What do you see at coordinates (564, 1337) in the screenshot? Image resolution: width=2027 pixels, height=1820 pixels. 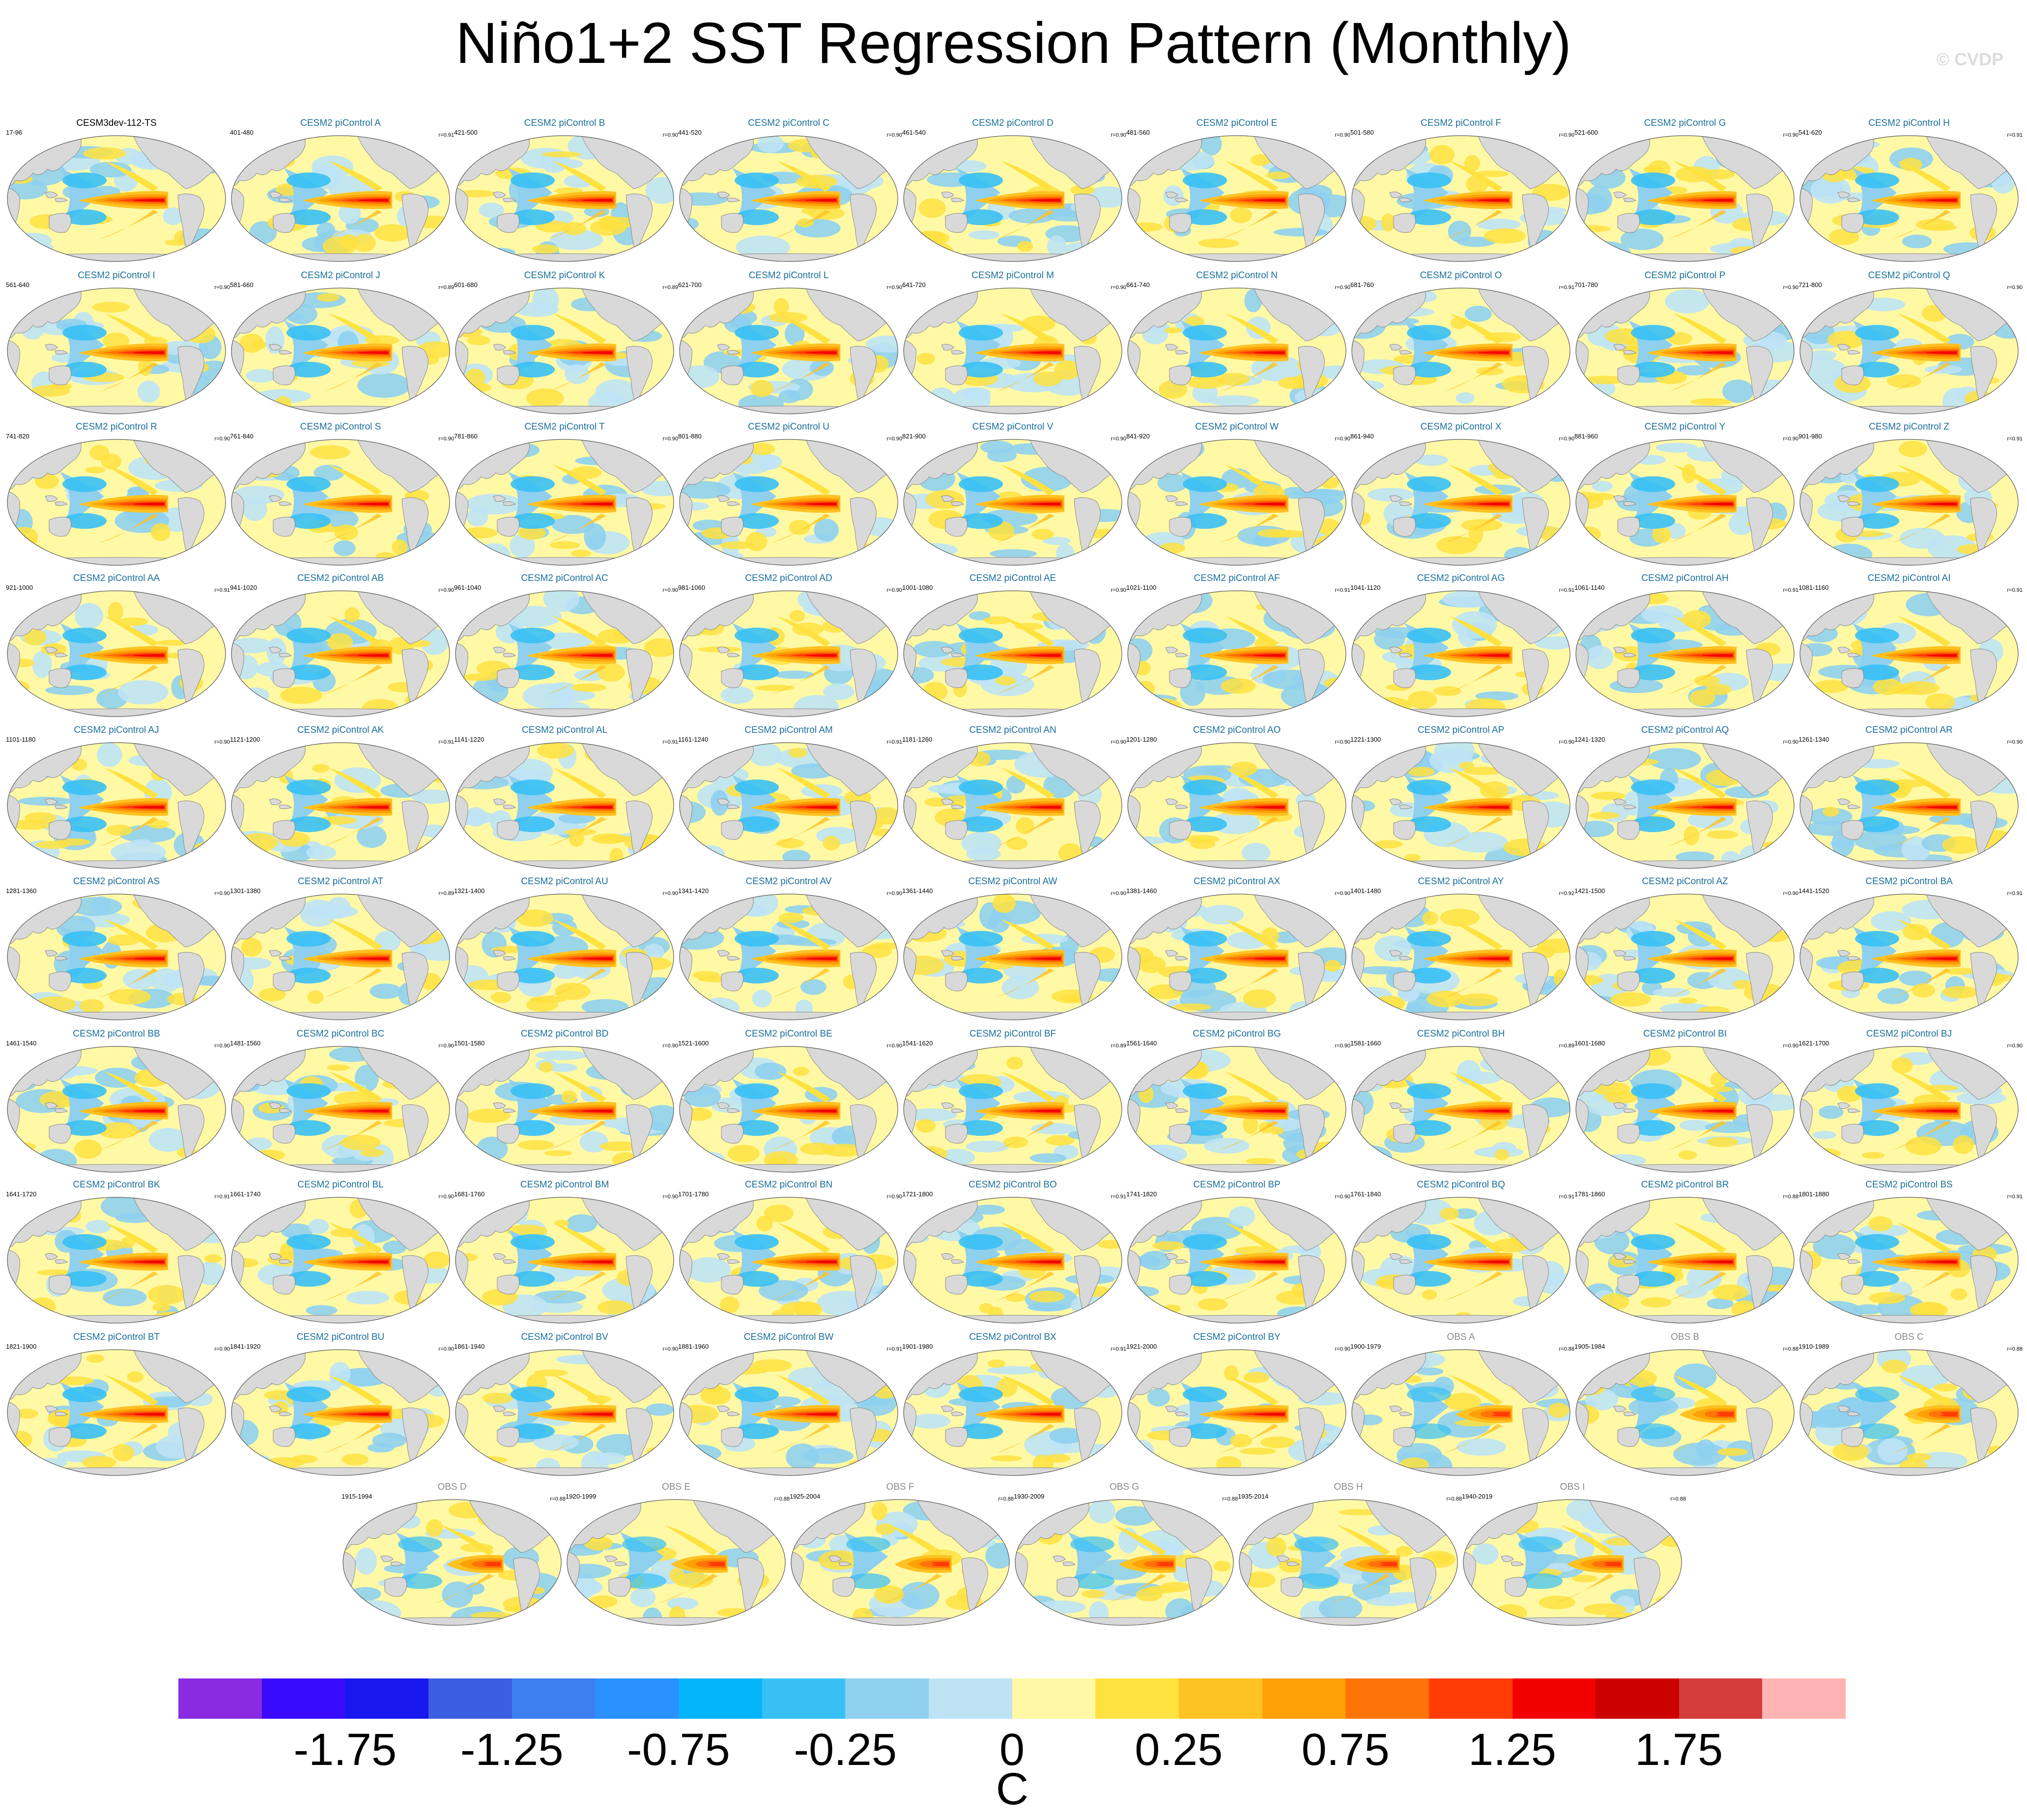 I see `panel-title: CESM2 piControl BV` at bounding box center [564, 1337].